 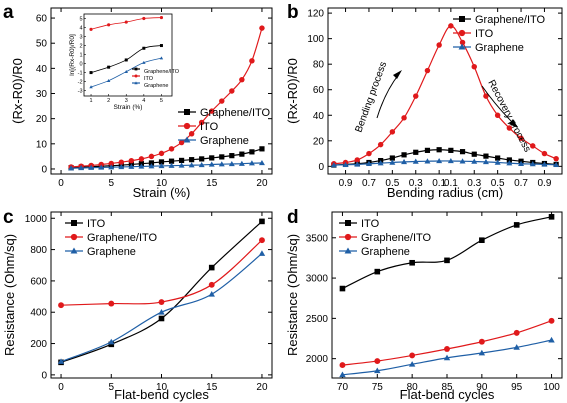 I want to click on x-tick-label: 80, so click(x=413, y=387).